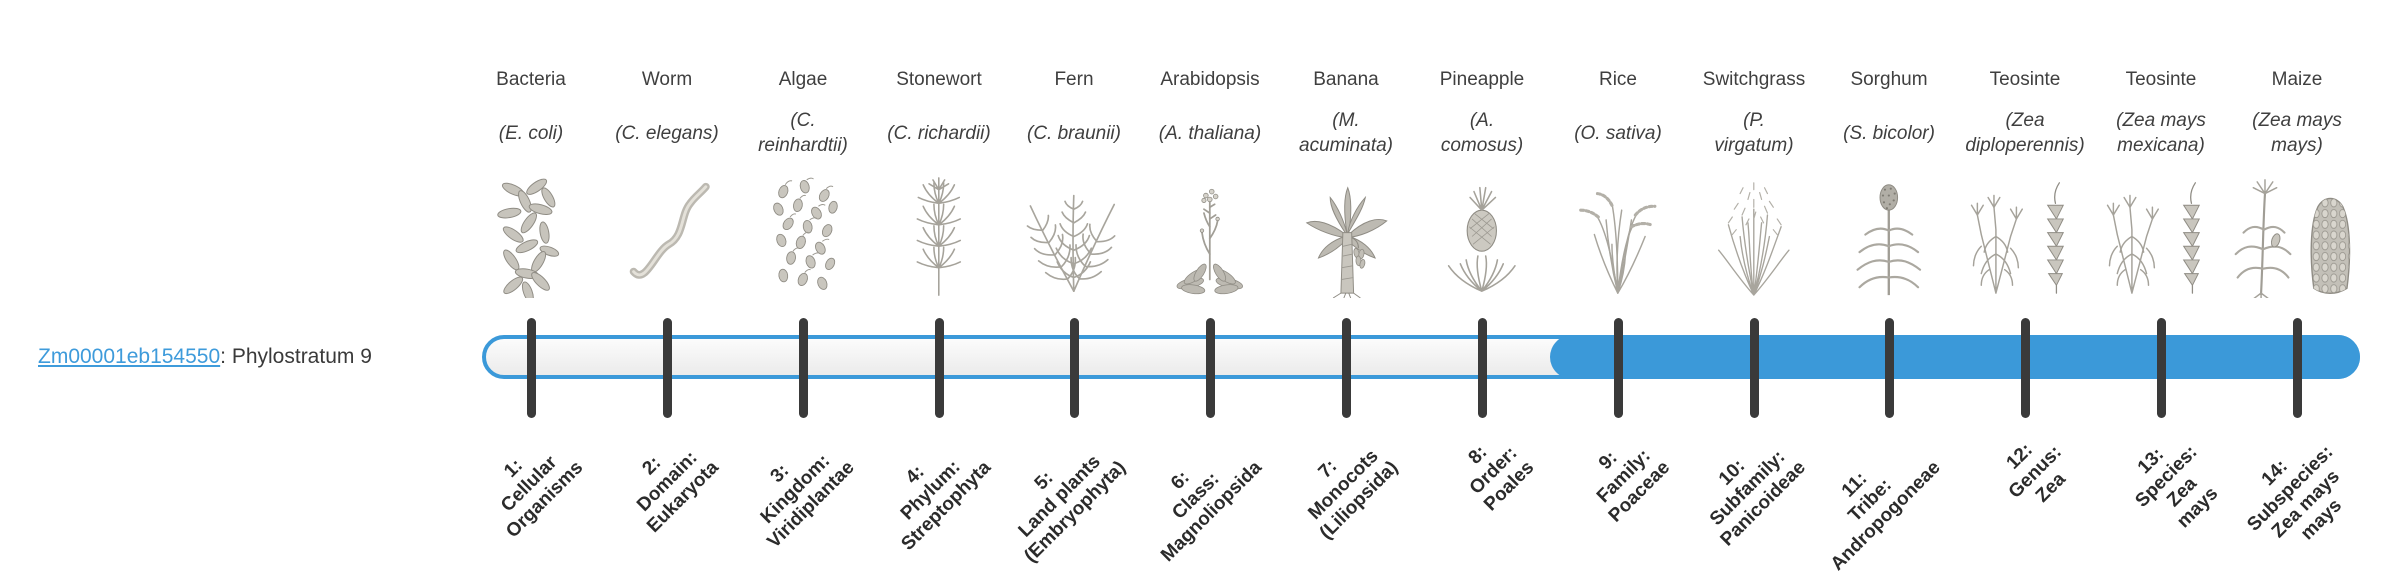  What do you see at coordinates (2036, 473) in the screenshot?
I see `stratum-rank-label: 12: Genus: Zea` at bounding box center [2036, 473].